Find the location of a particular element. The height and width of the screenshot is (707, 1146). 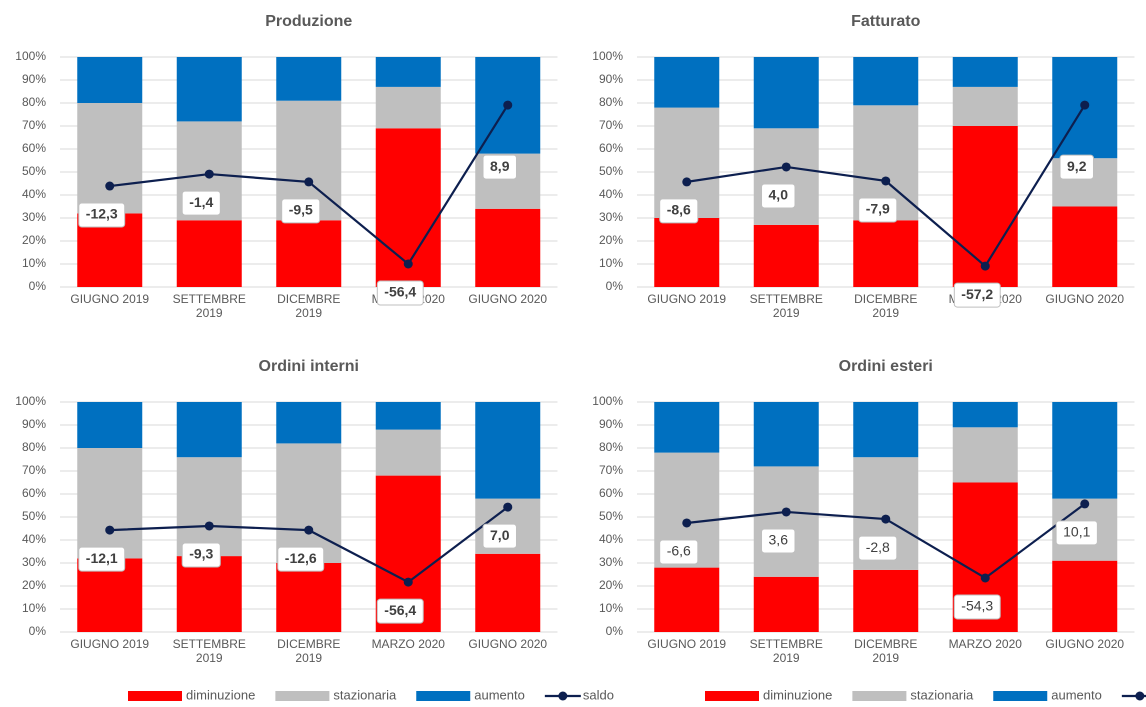

data-label: -56,4 is located at coordinates (400, 292).